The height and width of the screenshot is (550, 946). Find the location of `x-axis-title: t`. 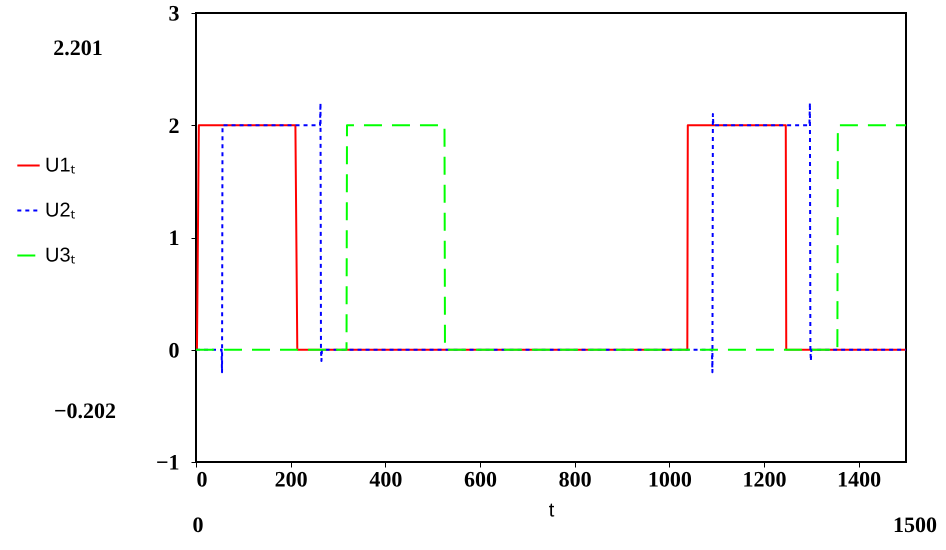

x-axis-title: t is located at coordinates (551, 511).